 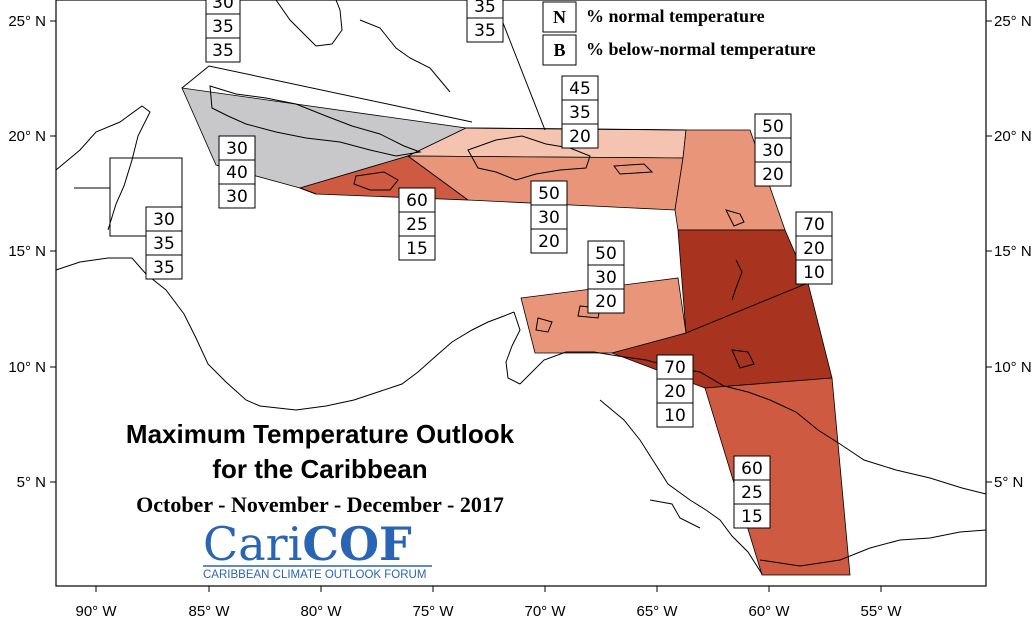 I want to click on x-label-70w: 70° W, so click(x=545, y=611).